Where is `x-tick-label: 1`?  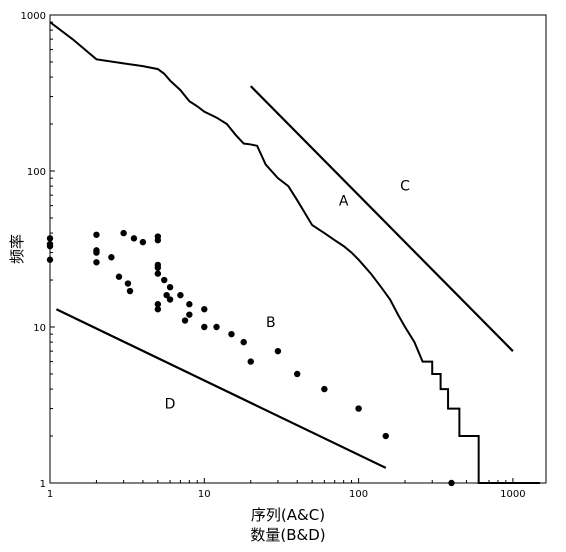 x-tick-label: 1 is located at coordinates (50, 494).